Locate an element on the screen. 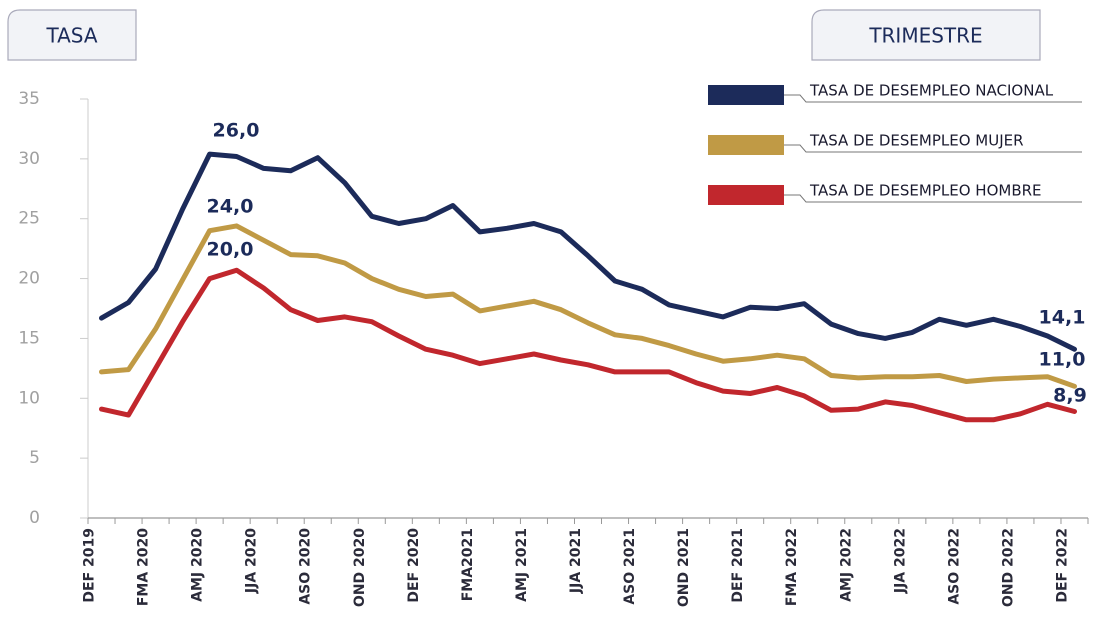 This screenshot has width=1095, height=623. y-tick-label: 15 is located at coordinates (29, 338).